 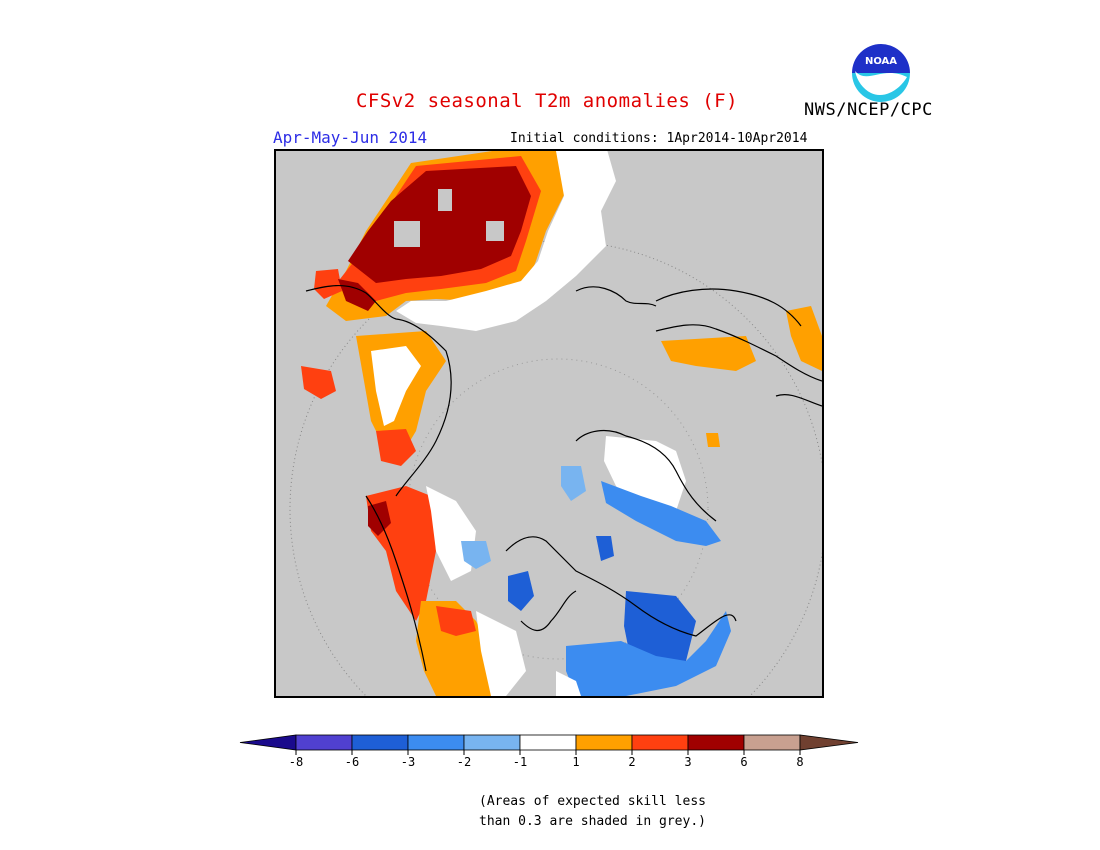 What do you see at coordinates (268, 742) in the screenshot?
I see `legend-arrow-low` at bounding box center [268, 742].